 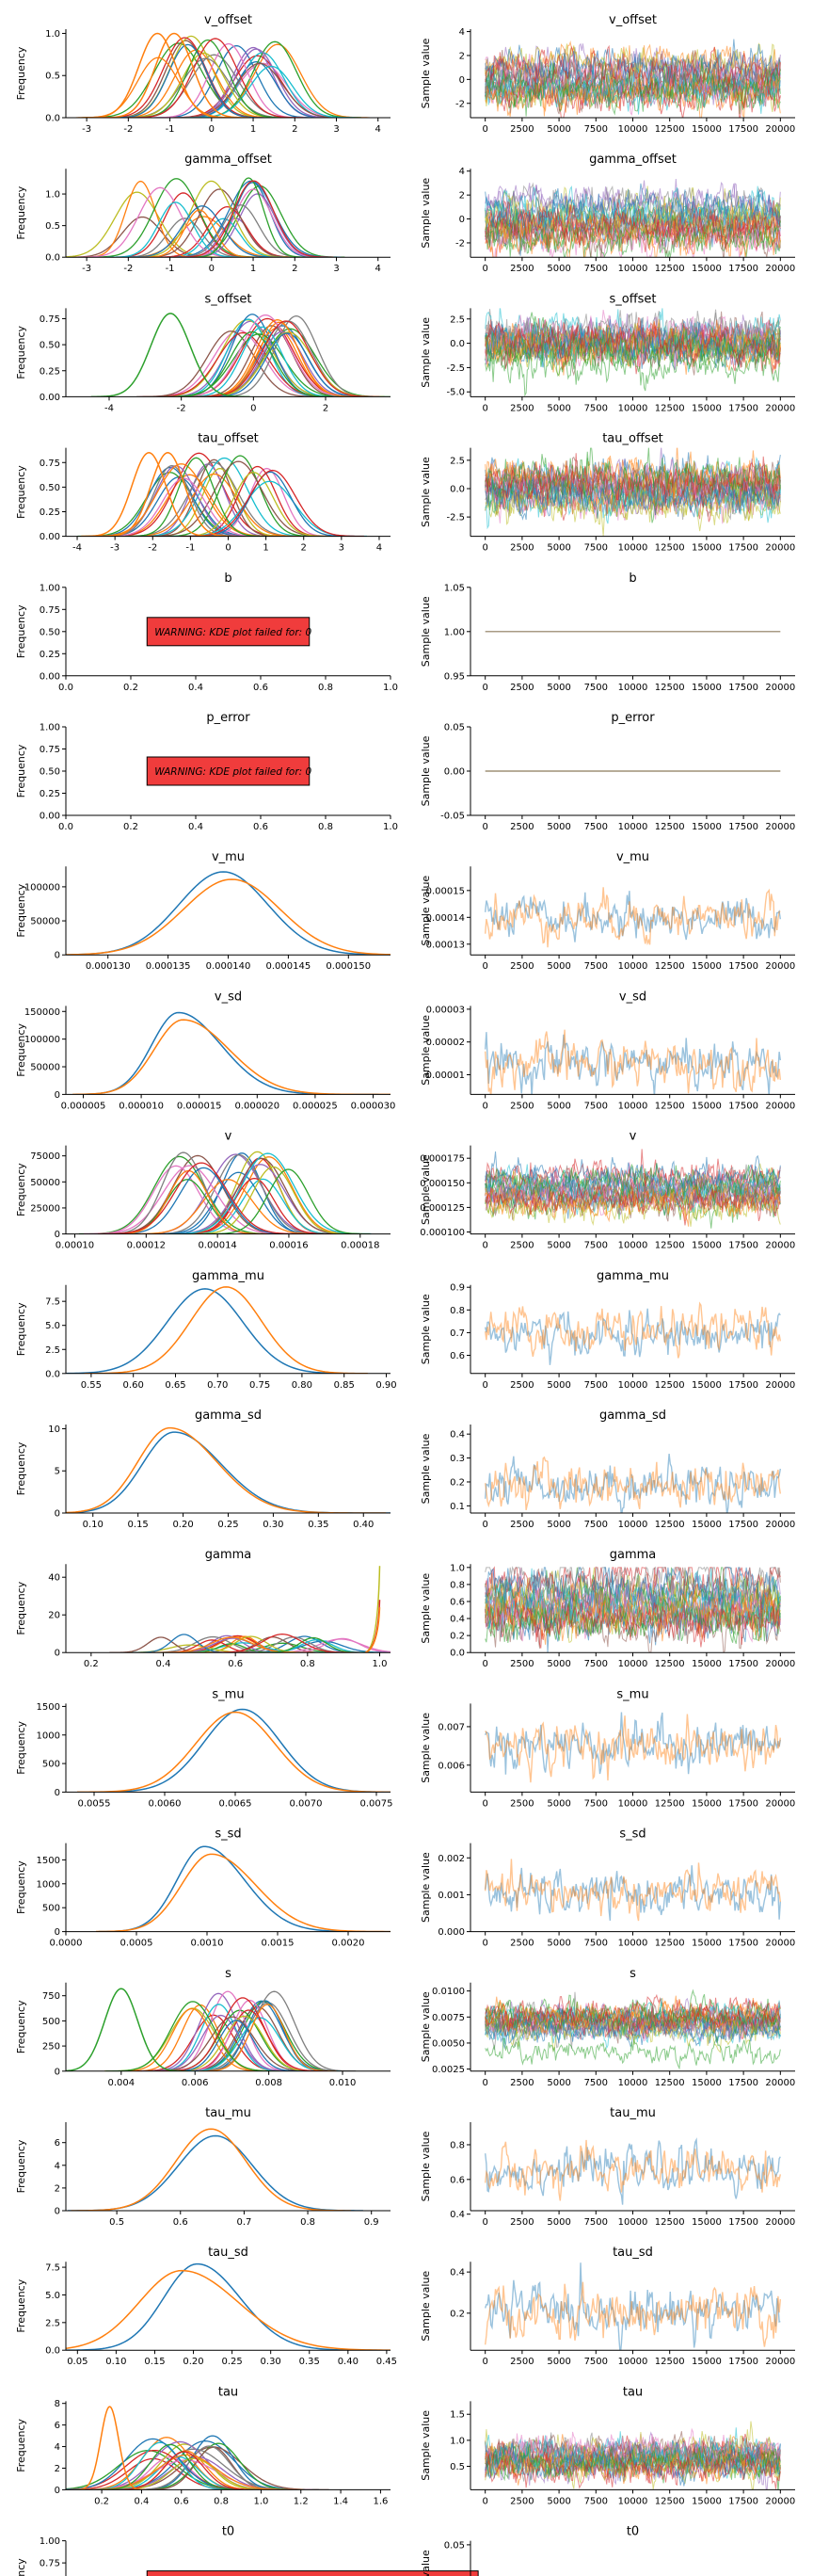 What do you see at coordinates (596, 548) in the screenshot?
I see `x-tick-label: 7500` at bounding box center [596, 548].